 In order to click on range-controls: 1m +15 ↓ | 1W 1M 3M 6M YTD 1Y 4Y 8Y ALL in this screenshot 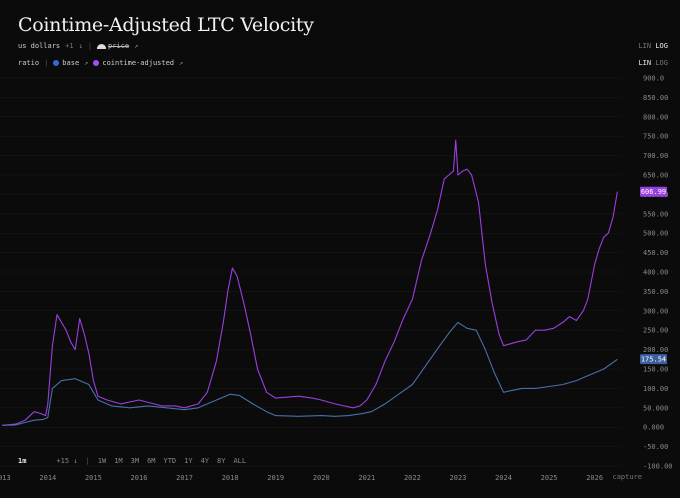, I will do `click(132, 461)`.